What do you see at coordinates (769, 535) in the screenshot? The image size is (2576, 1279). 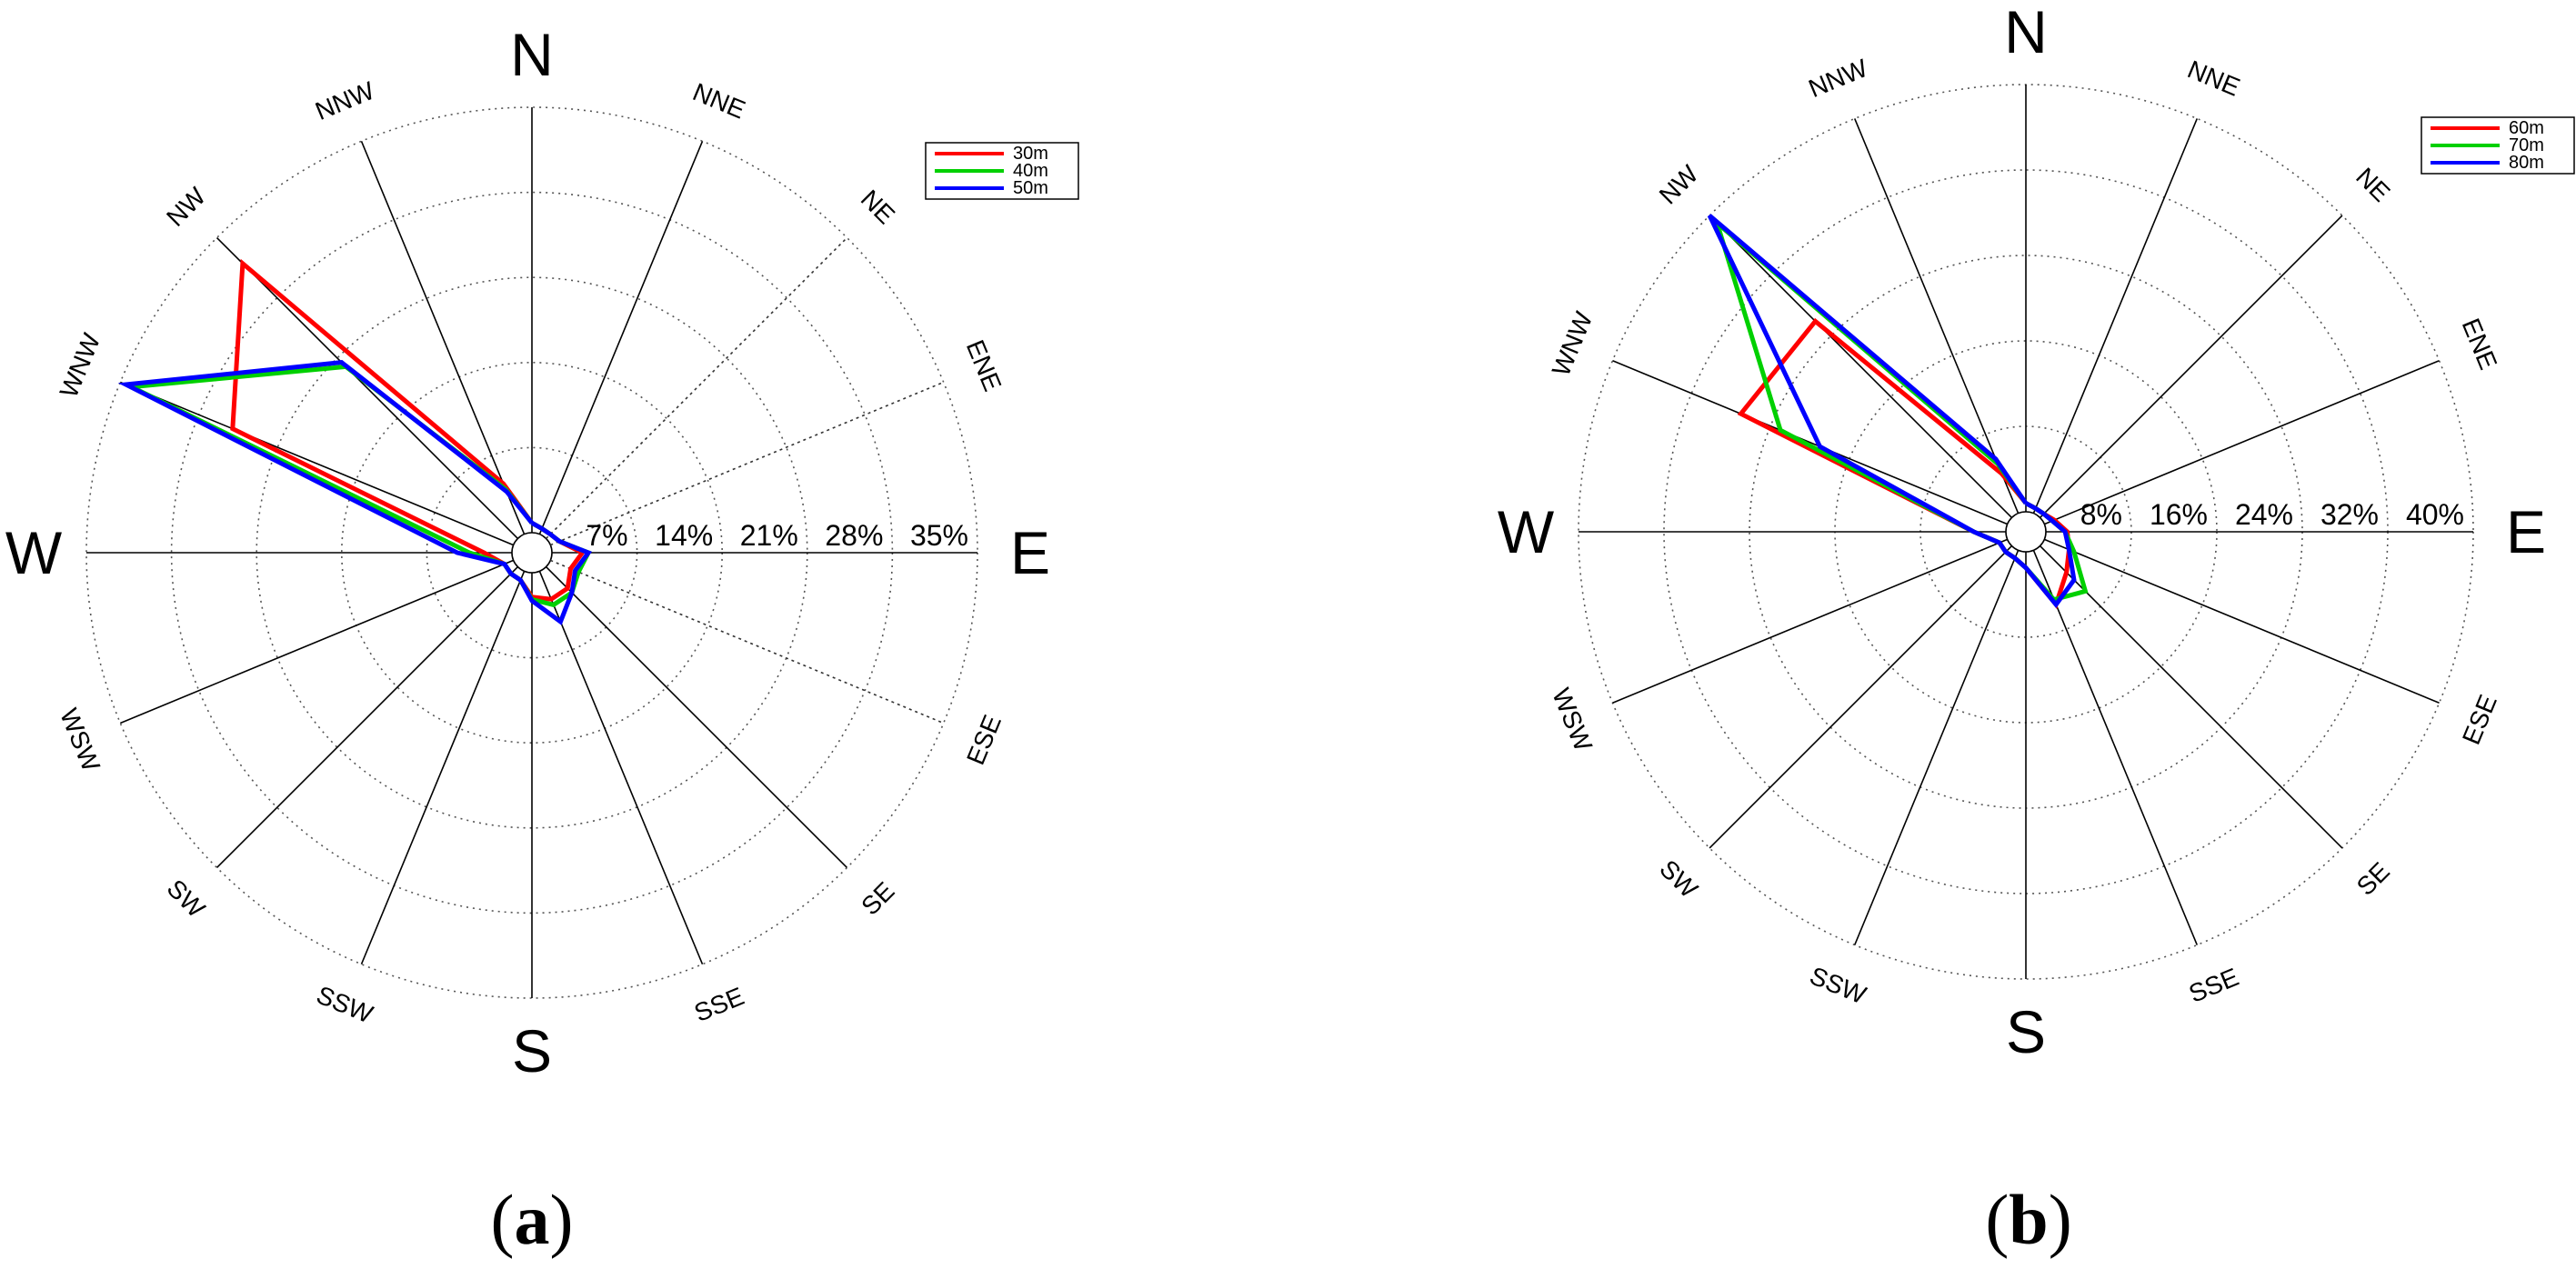 I see `ring-label-3: 21%` at bounding box center [769, 535].